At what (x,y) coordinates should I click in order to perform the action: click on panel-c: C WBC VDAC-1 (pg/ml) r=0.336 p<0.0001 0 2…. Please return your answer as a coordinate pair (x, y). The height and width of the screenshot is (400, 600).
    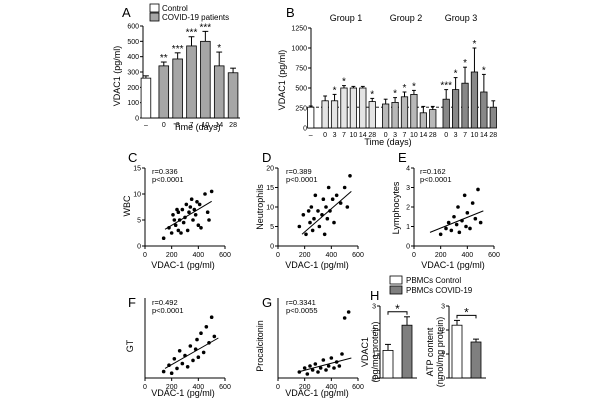
    Looking at the image, I should click on (176, 210).